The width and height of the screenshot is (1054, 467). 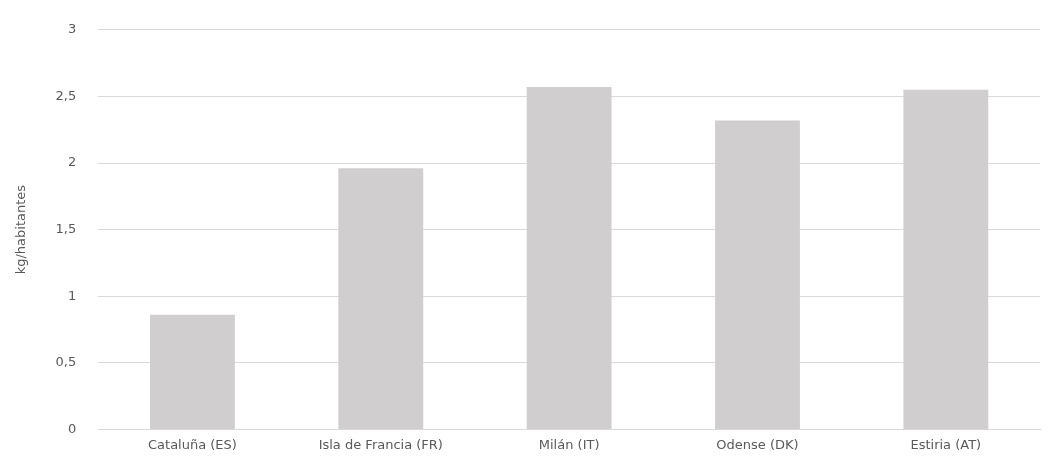 I want to click on y-tick-label: 1, so click(x=72, y=295).